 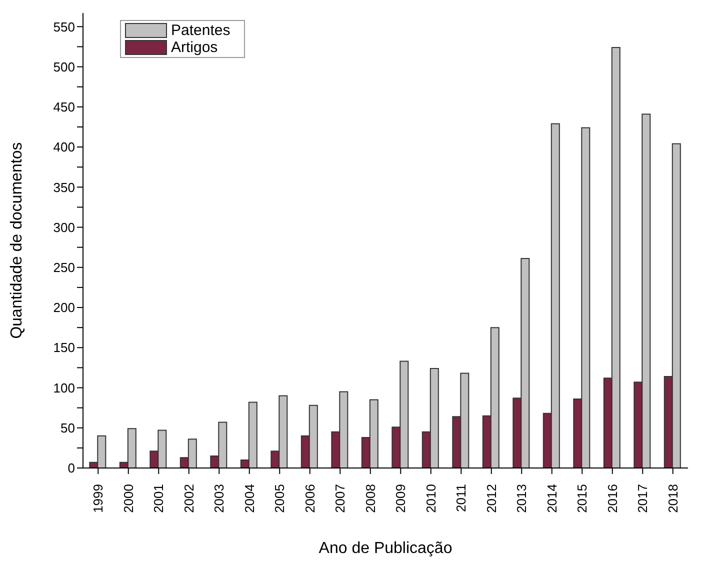 What do you see at coordinates (64, 348) in the screenshot?
I see `y-tick-label: 150` at bounding box center [64, 348].